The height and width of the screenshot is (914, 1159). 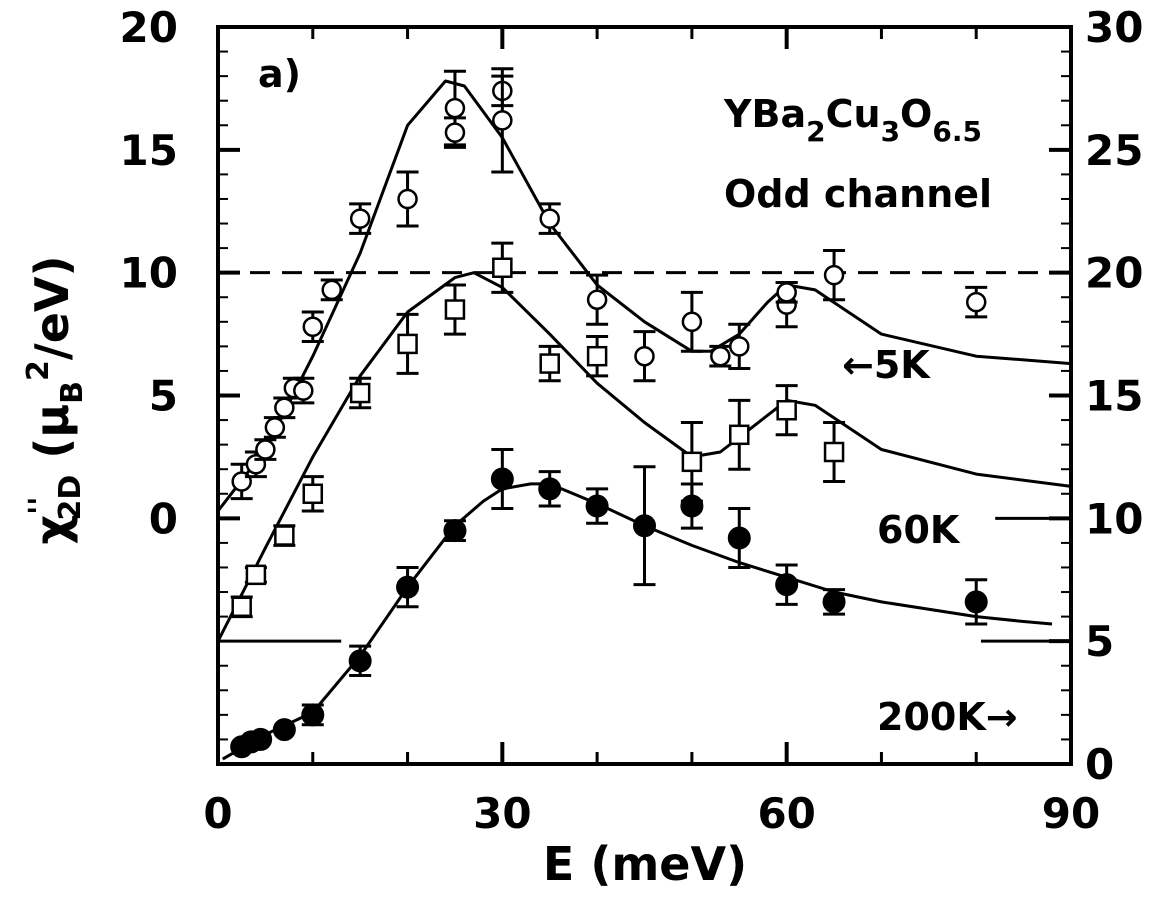 What do you see at coordinates (858, 194) in the screenshot?
I see `channel-label: Odd channel` at bounding box center [858, 194].